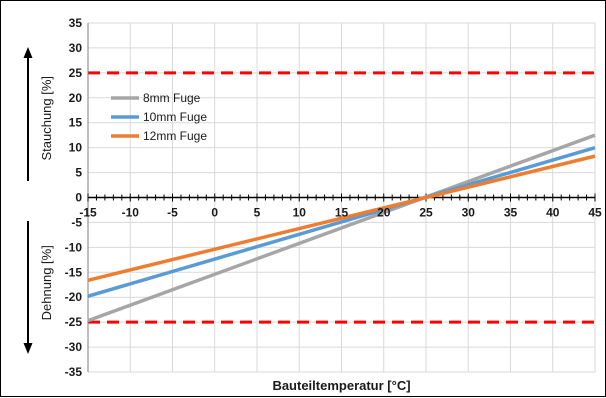  What do you see at coordinates (74, 297) in the screenshot?
I see `y-tick-label: -20` at bounding box center [74, 297].